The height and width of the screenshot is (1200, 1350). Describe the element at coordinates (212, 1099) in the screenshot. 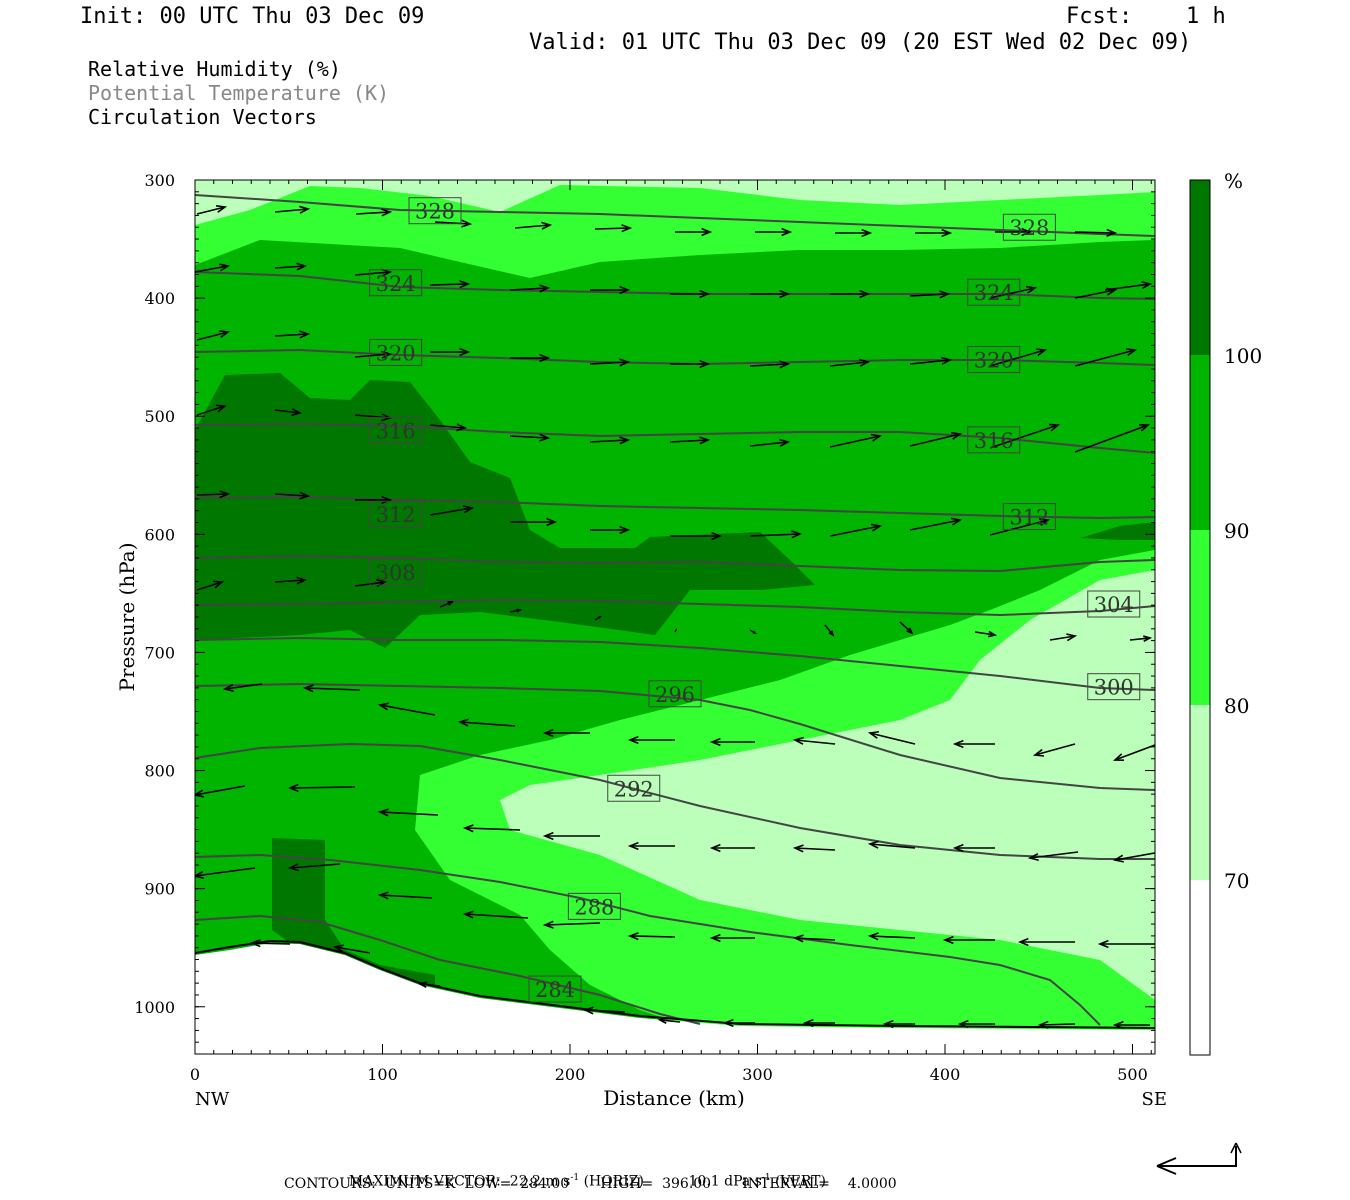

I see `x-start-label: NW` at that location.